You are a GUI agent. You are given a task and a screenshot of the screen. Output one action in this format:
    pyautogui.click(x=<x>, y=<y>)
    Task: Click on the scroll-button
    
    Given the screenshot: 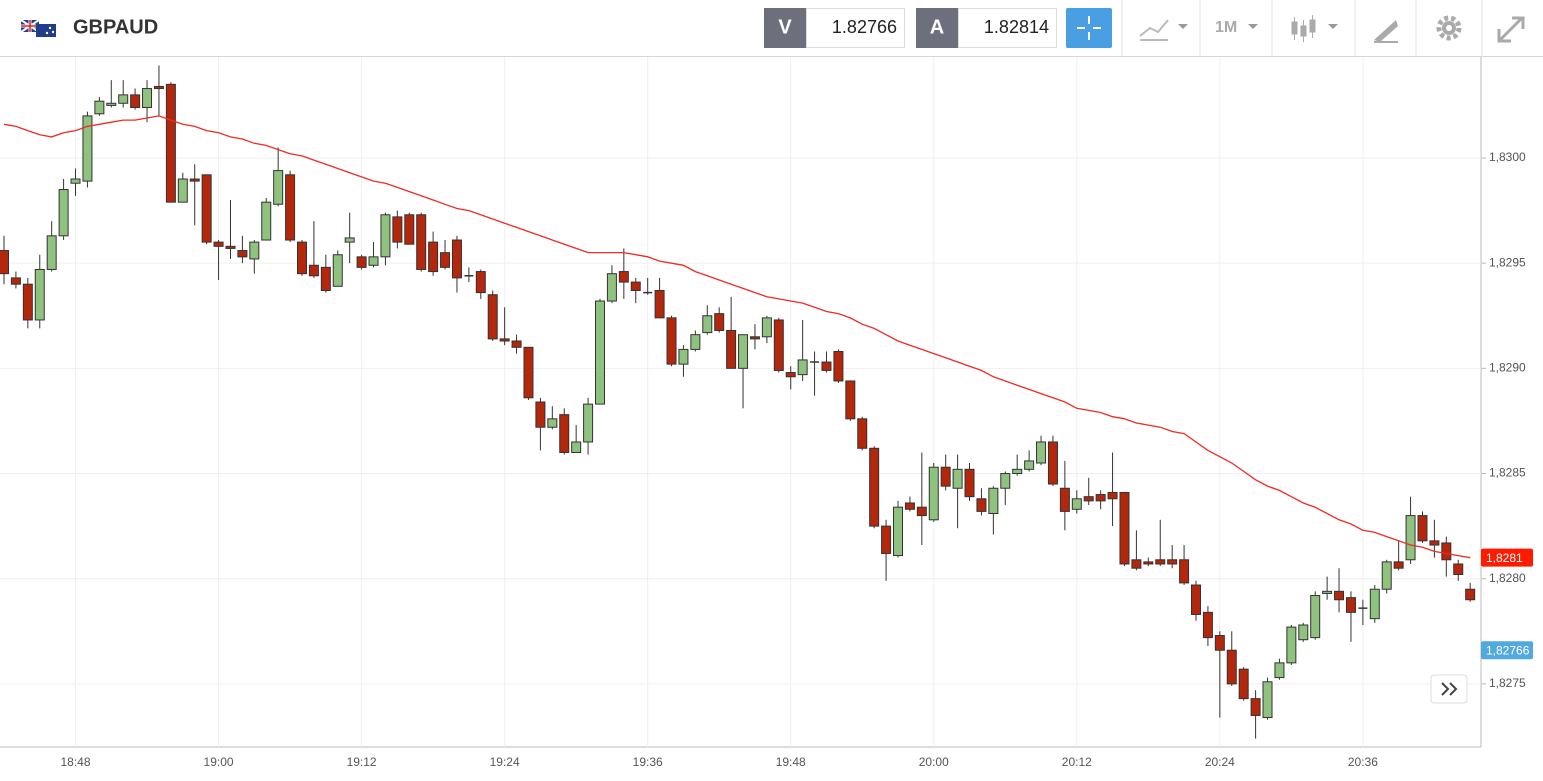 What is the action you would take?
    pyautogui.click(x=1449, y=689)
    